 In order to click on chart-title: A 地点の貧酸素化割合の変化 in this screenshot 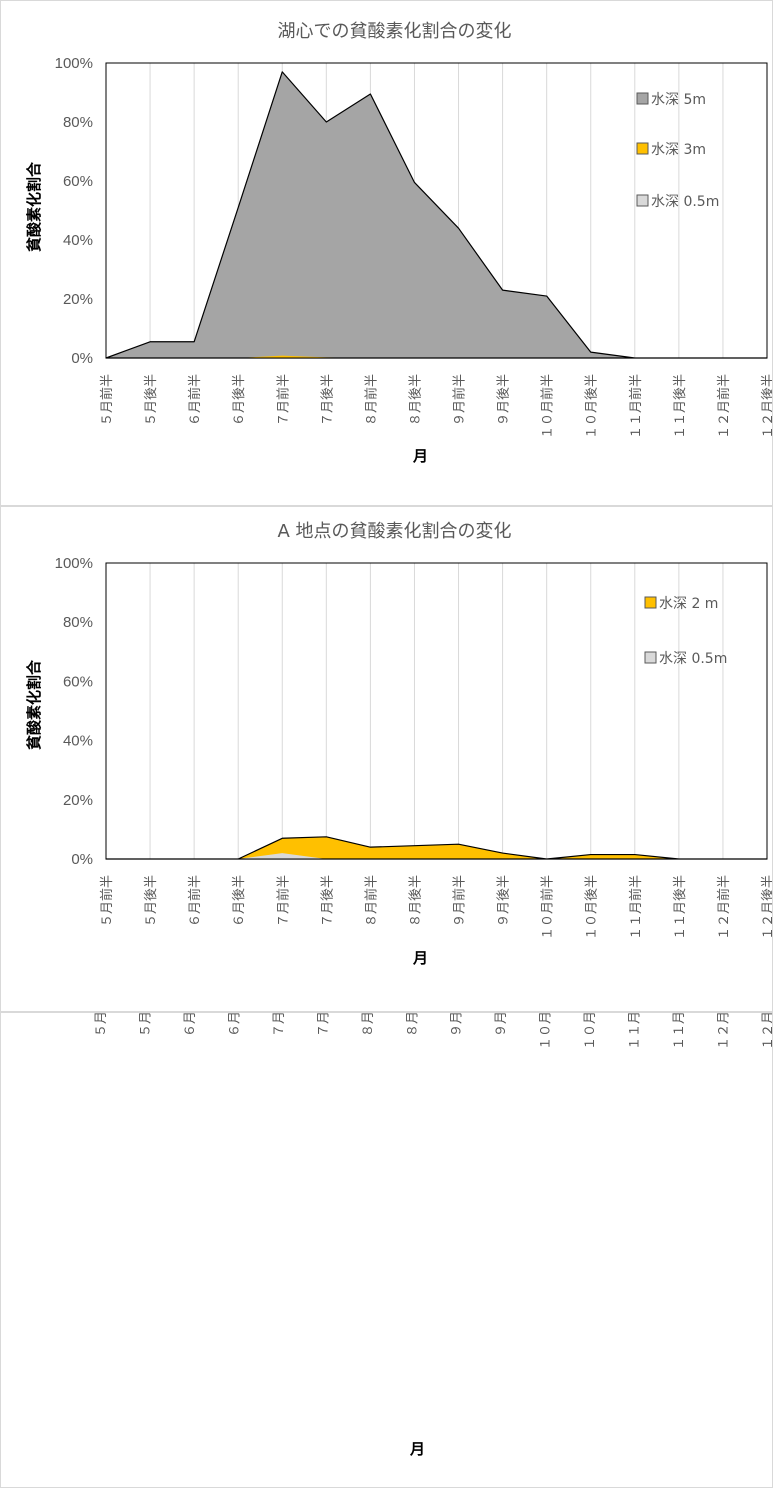, I will do `click(394, 531)`.